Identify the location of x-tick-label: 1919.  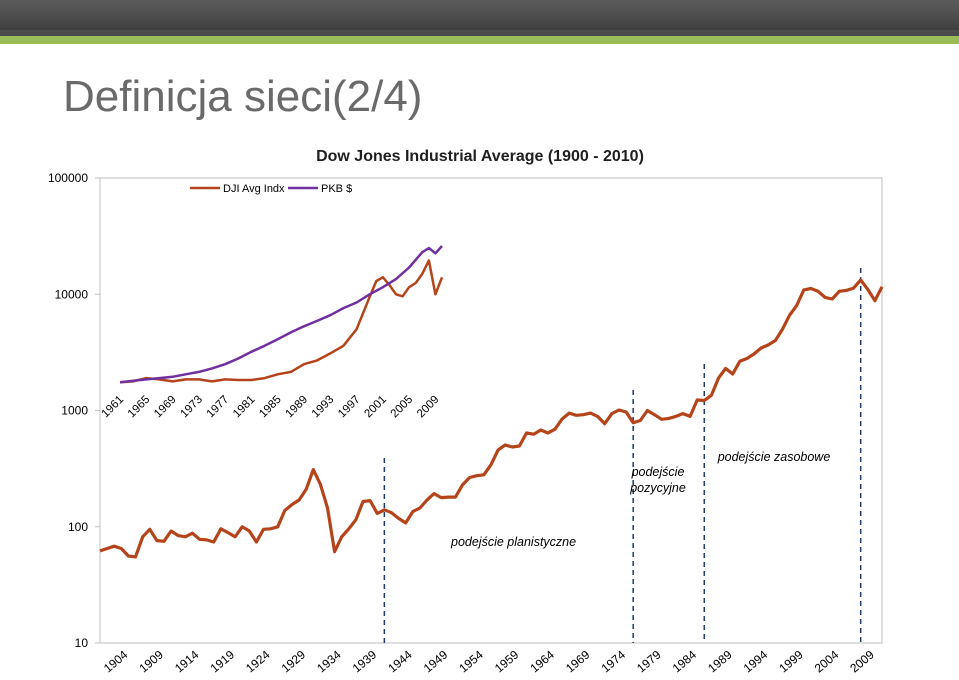
(223, 661).